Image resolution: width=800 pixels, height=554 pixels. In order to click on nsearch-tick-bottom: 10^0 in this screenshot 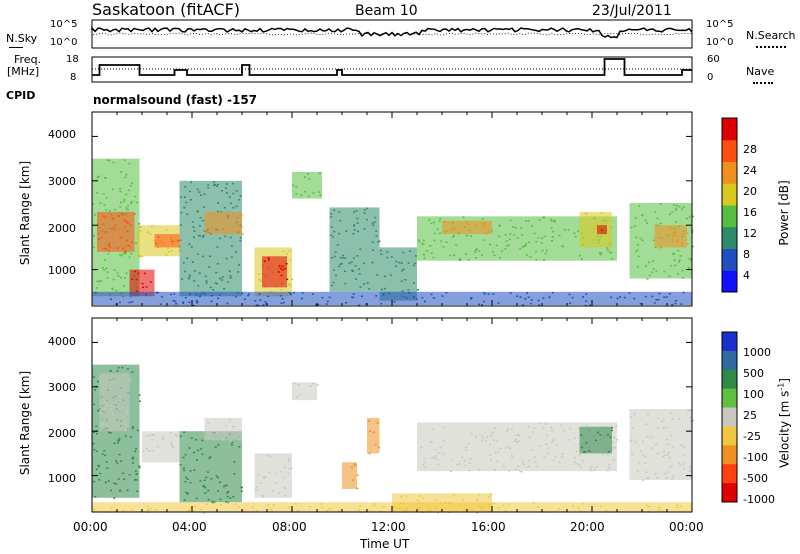, I will do `click(720, 42)`.